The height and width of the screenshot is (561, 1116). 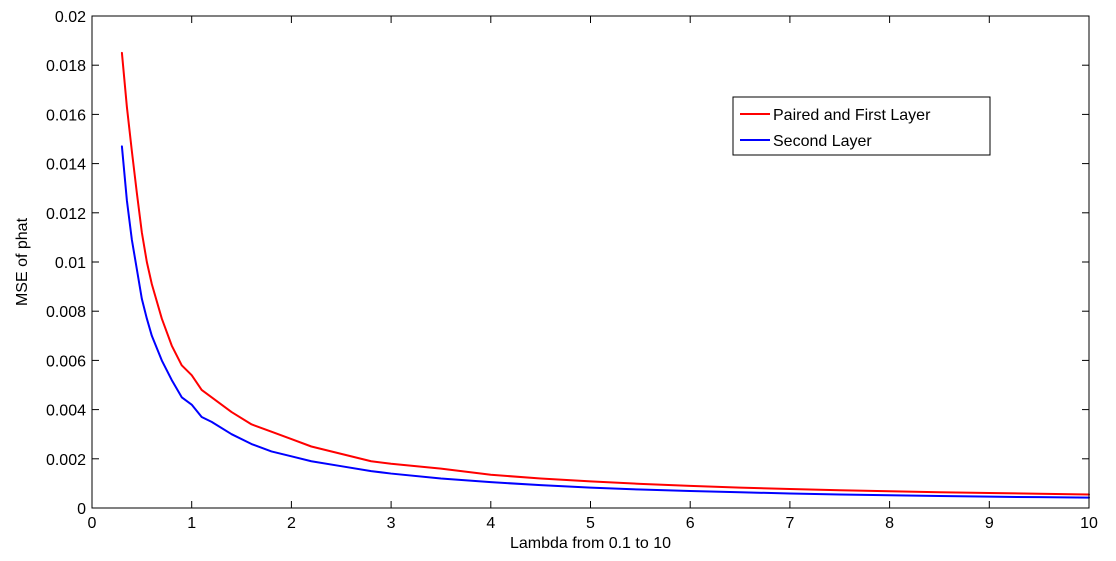 What do you see at coordinates (66, 214) in the screenshot?
I see `y-tick-label: 0.012` at bounding box center [66, 214].